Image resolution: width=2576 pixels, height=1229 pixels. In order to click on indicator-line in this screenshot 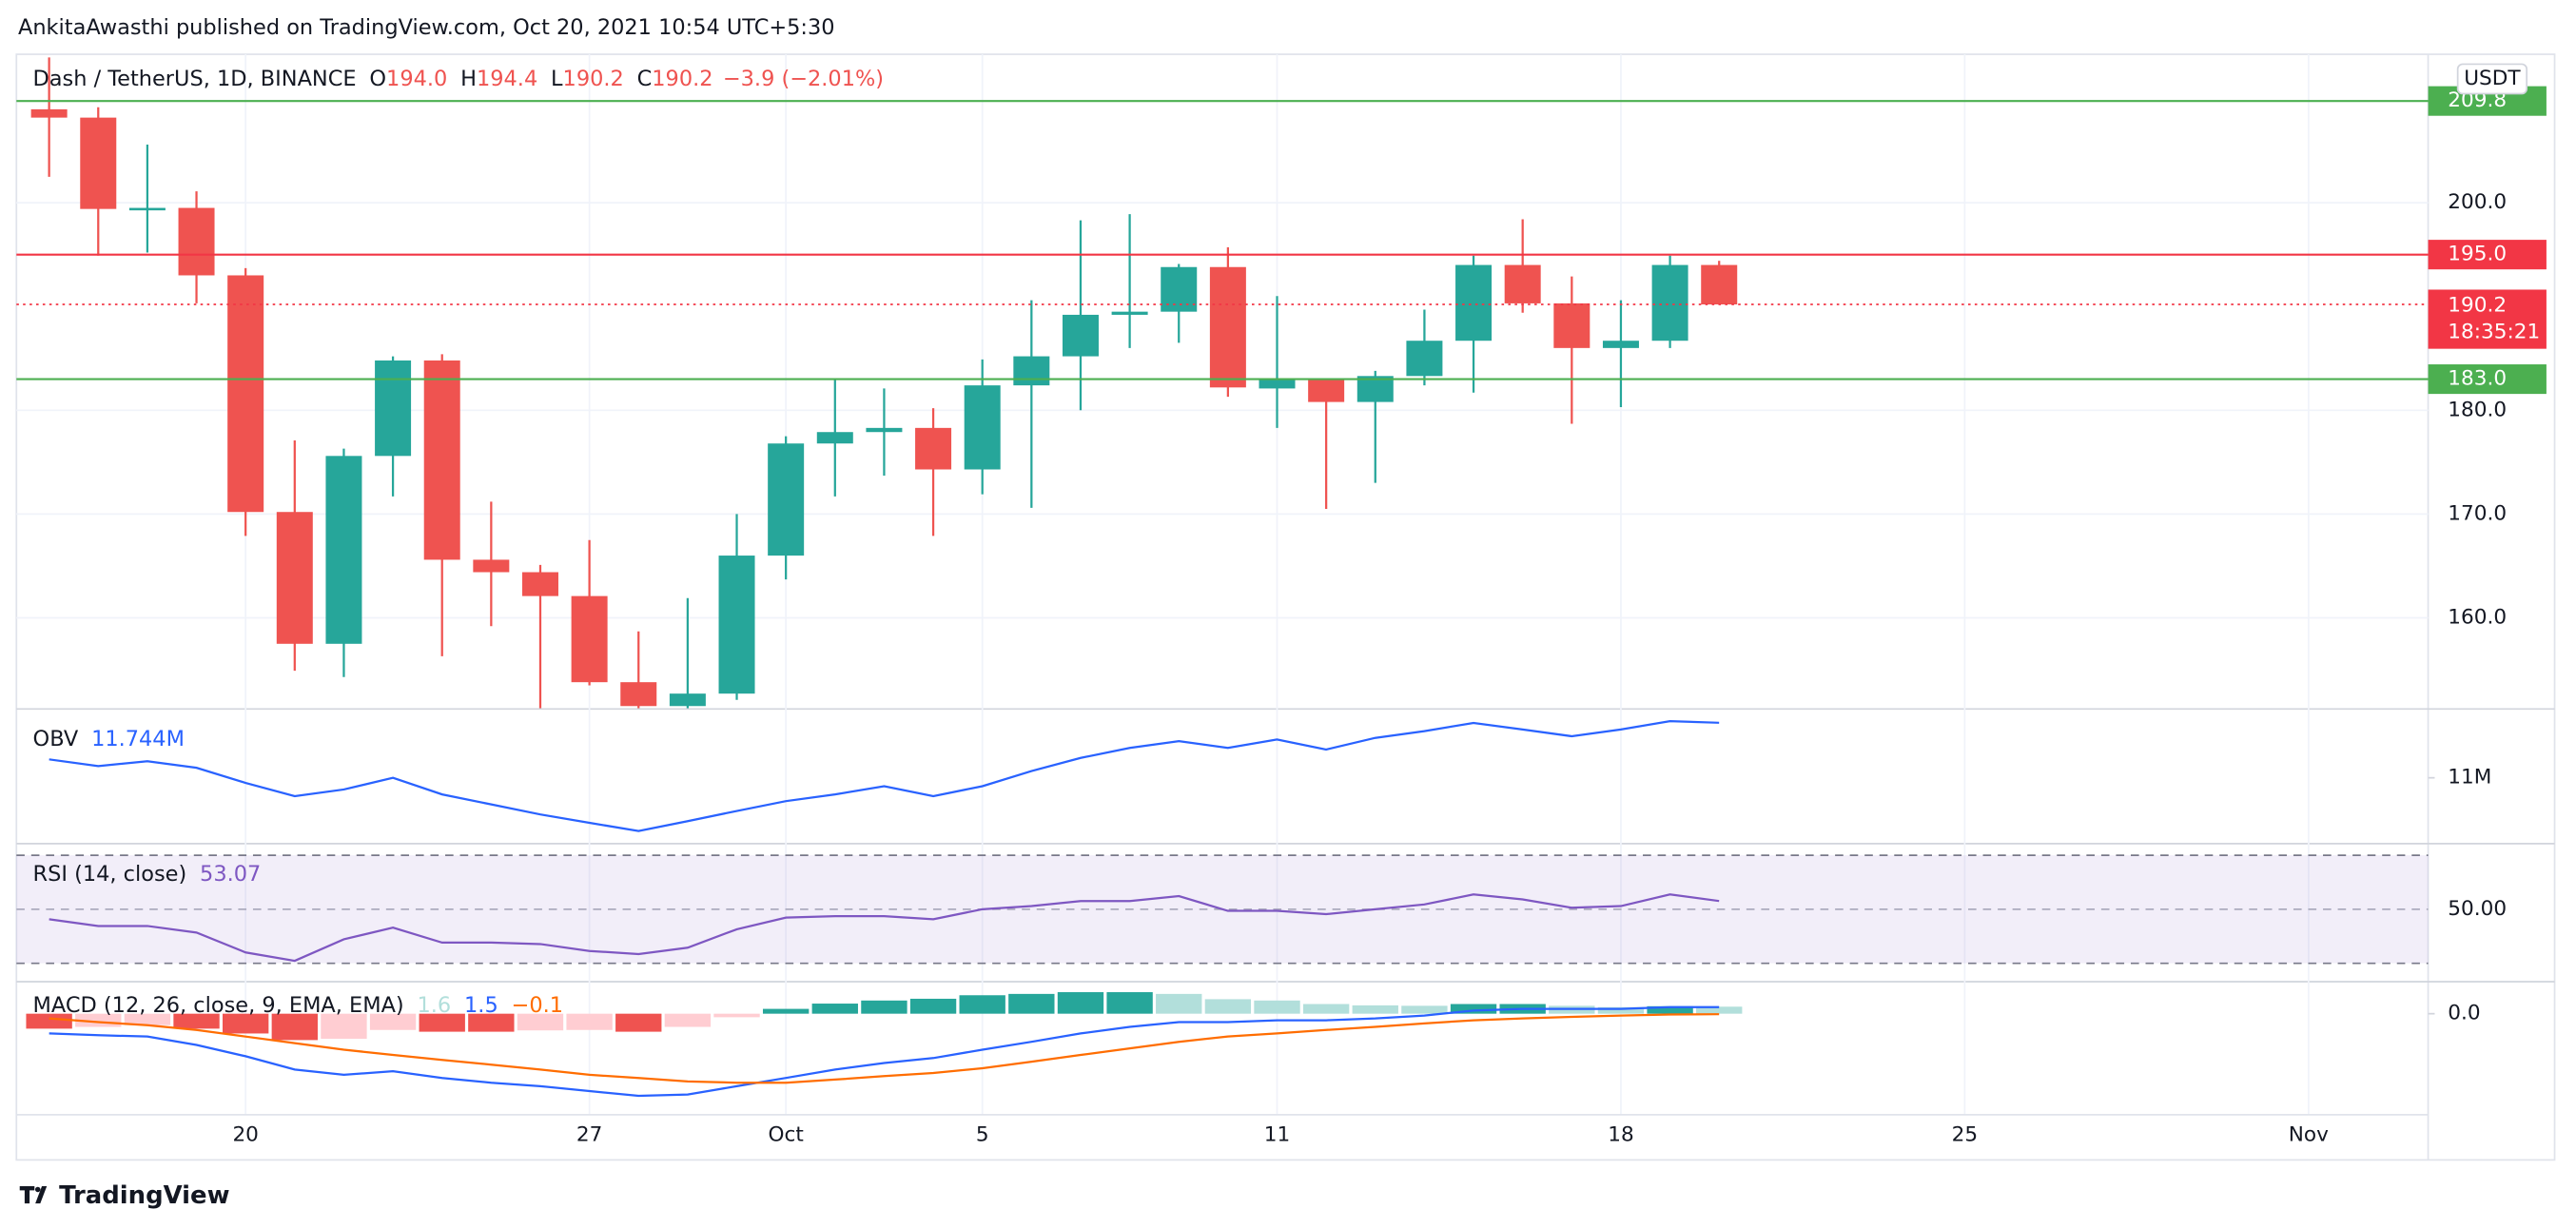, I will do `click(885, 775)`.